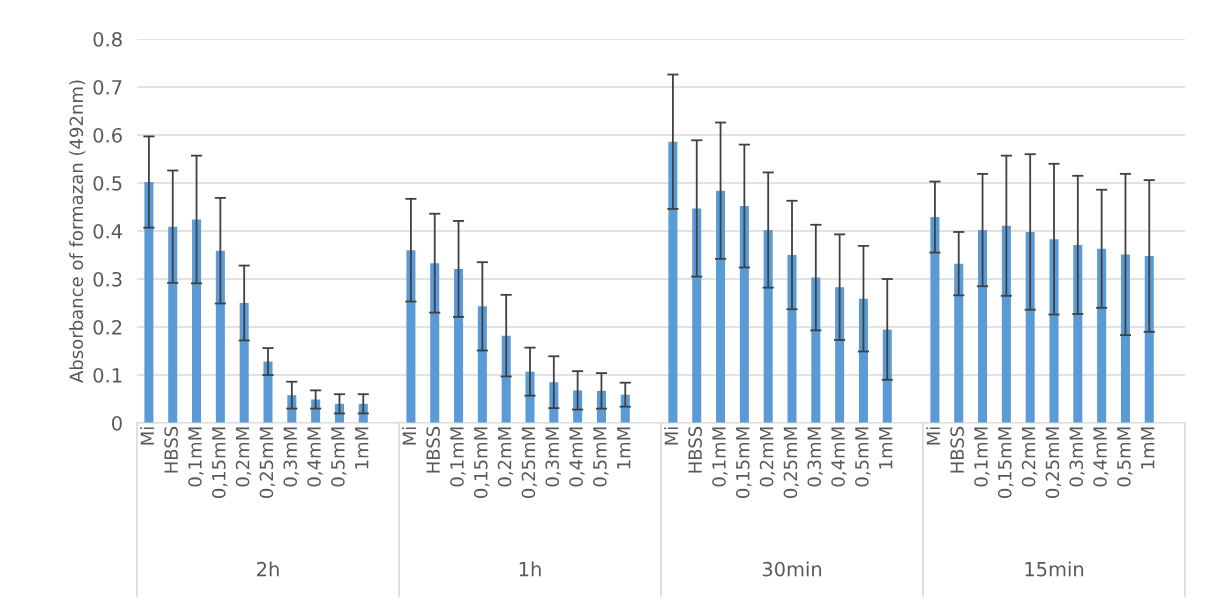  What do you see at coordinates (107, 279) in the screenshot?
I see `y-tick-label: 0.3` at bounding box center [107, 279].